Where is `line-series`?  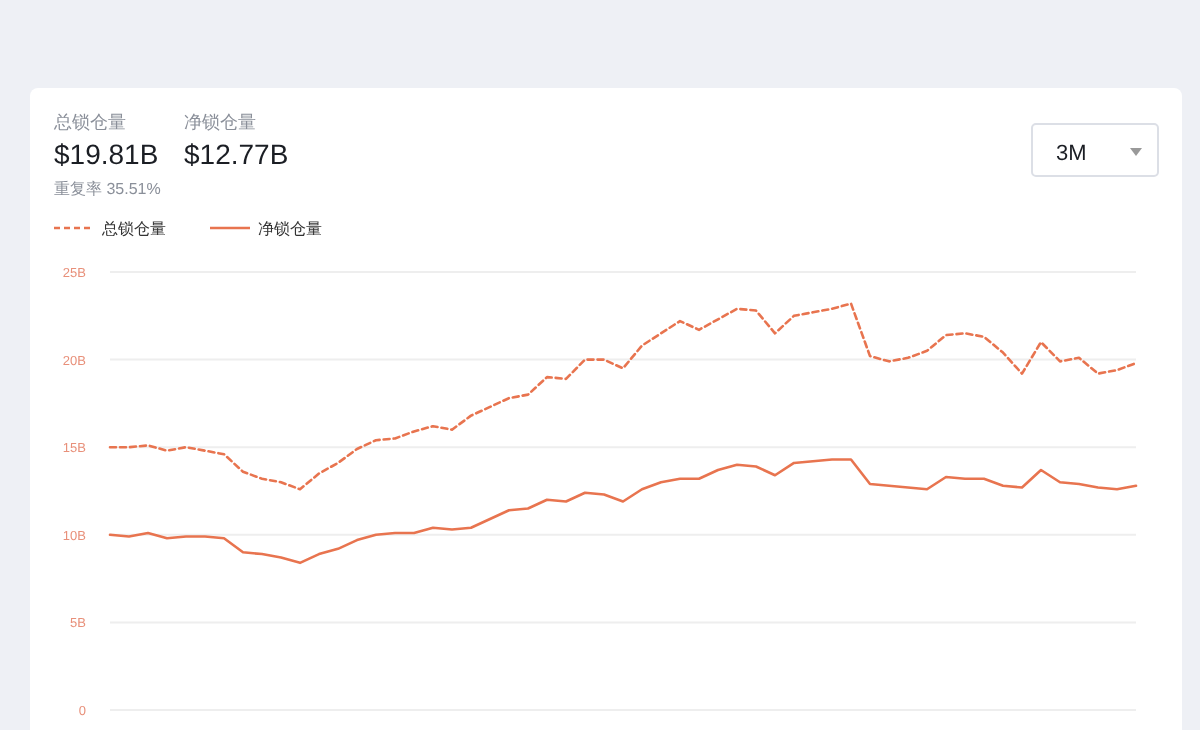 line-series is located at coordinates (623, 511).